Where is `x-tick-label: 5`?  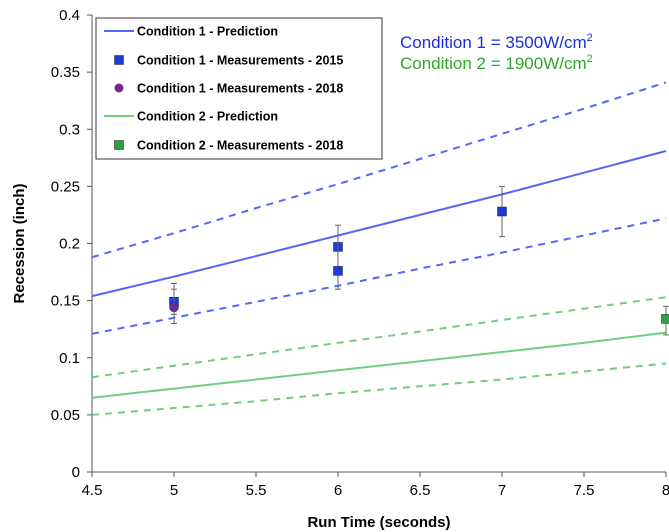
x-tick-label: 5 is located at coordinates (174, 490).